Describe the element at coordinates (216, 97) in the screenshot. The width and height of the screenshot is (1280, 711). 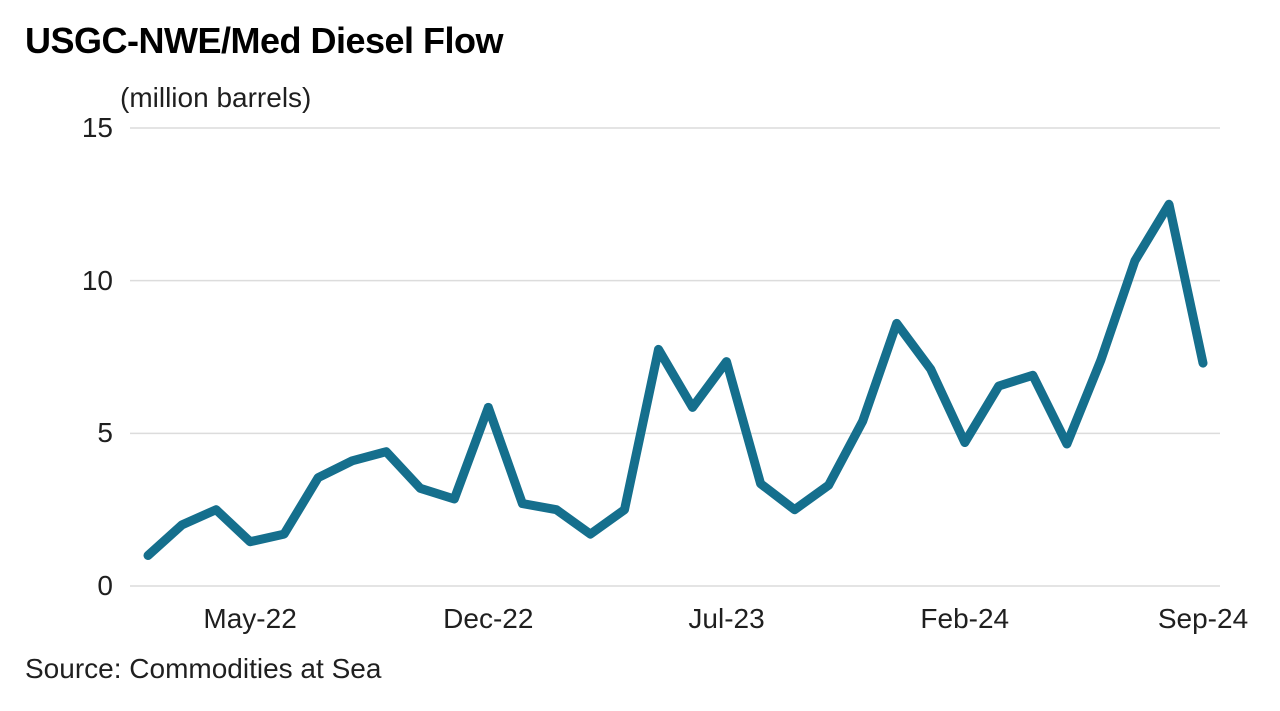
I see `chart-unit-label: (million barrels)` at that location.